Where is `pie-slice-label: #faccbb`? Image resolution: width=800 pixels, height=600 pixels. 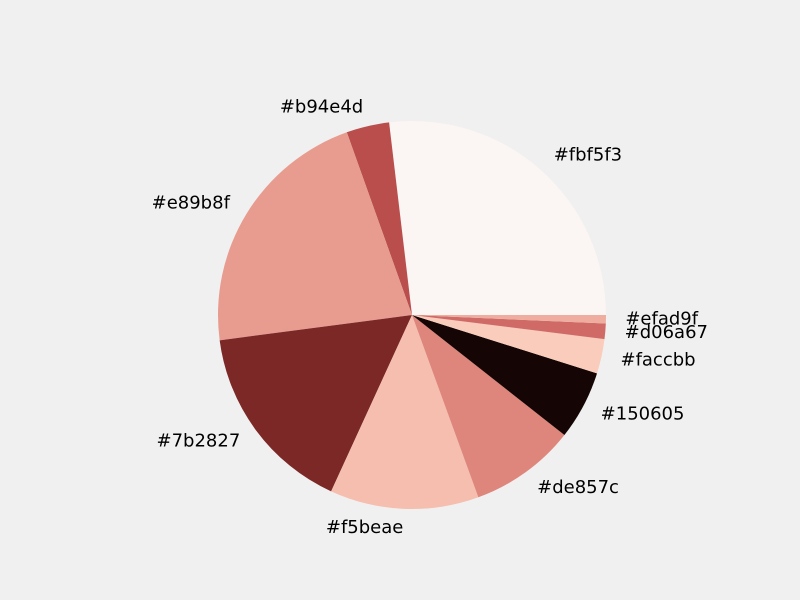
pie-slice-label: #faccbb is located at coordinates (657, 360).